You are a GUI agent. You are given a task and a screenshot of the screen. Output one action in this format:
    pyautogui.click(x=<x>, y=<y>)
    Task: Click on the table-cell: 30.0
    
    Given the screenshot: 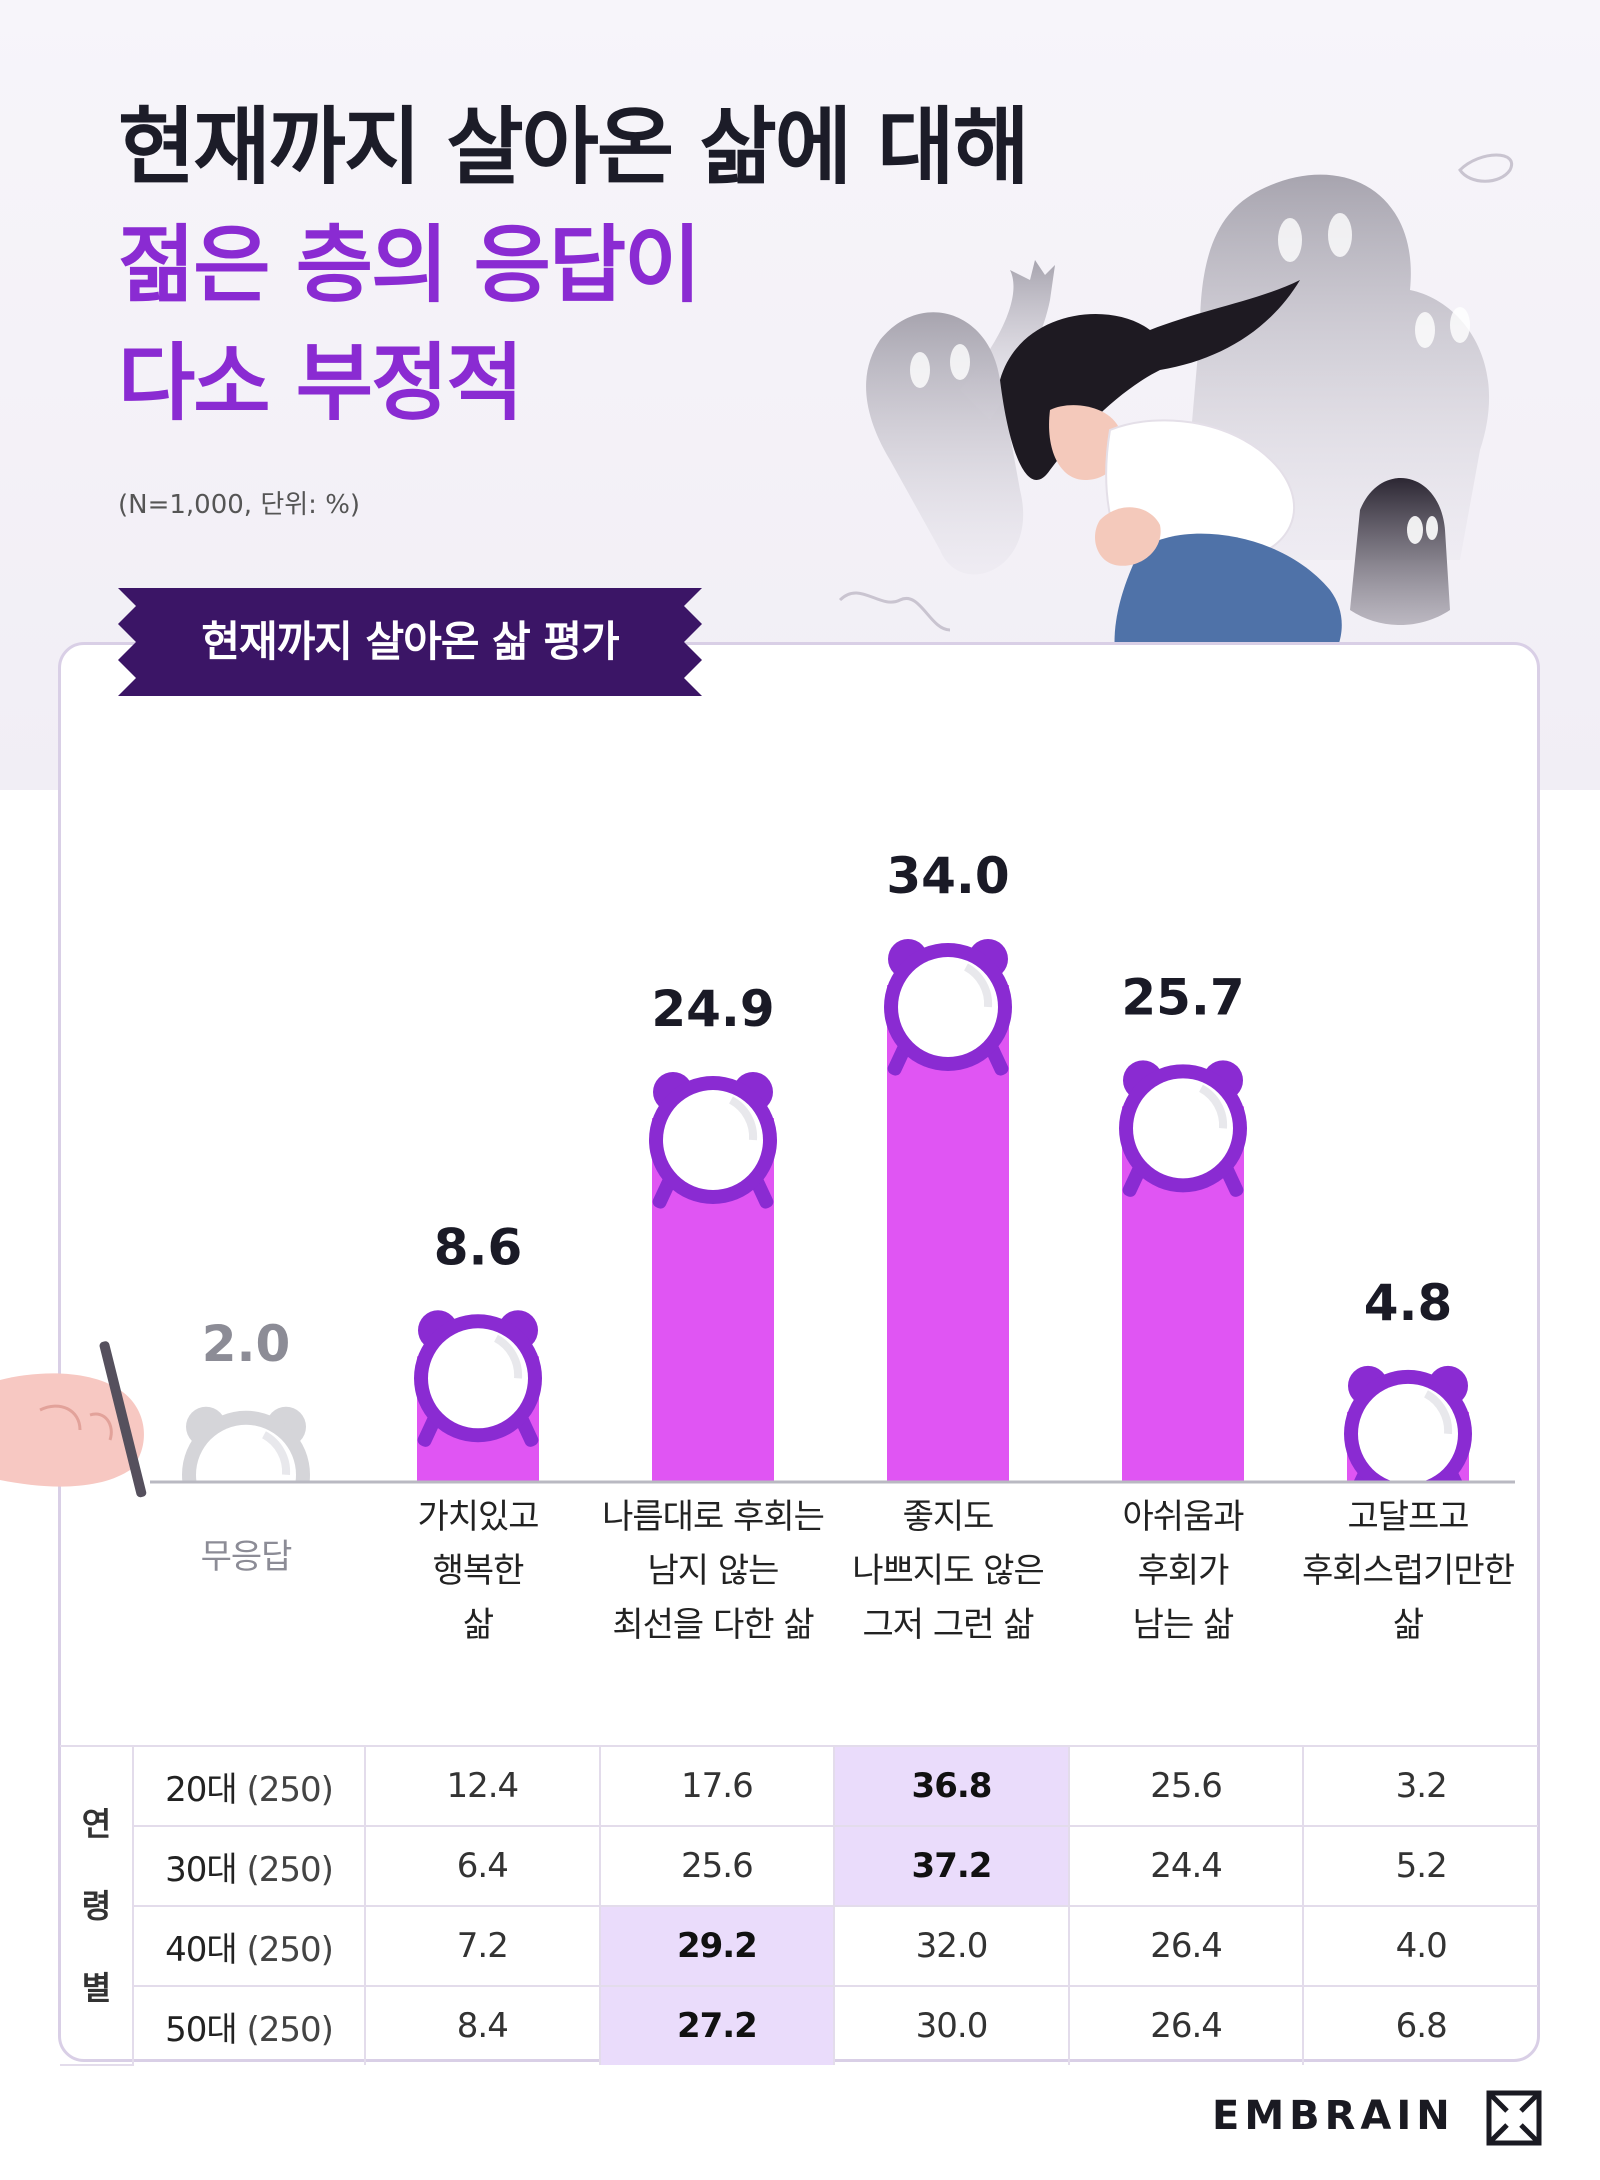 What is the action you would take?
    pyautogui.click(x=951, y=2025)
    